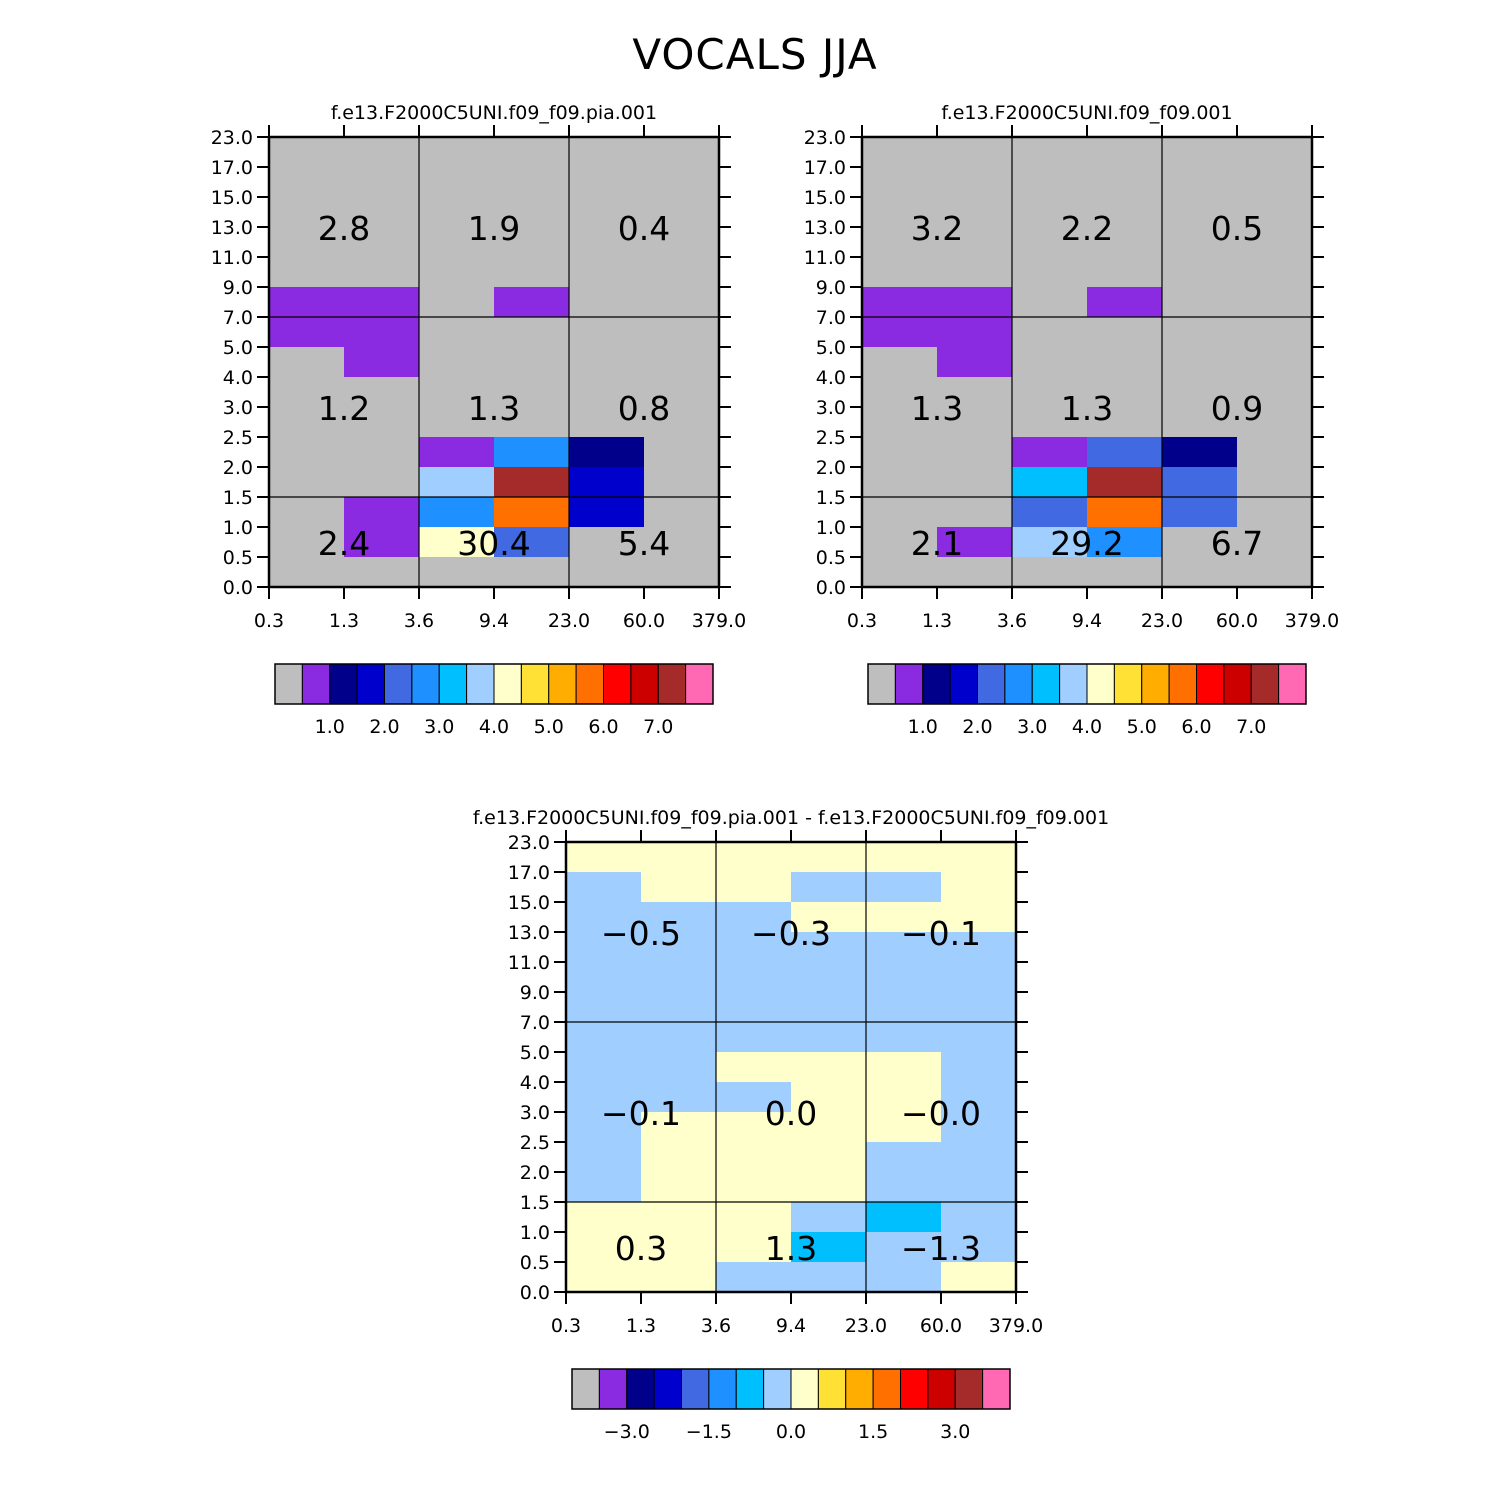  I want to click on colorbar-label: 1.0, so click(923, 727).